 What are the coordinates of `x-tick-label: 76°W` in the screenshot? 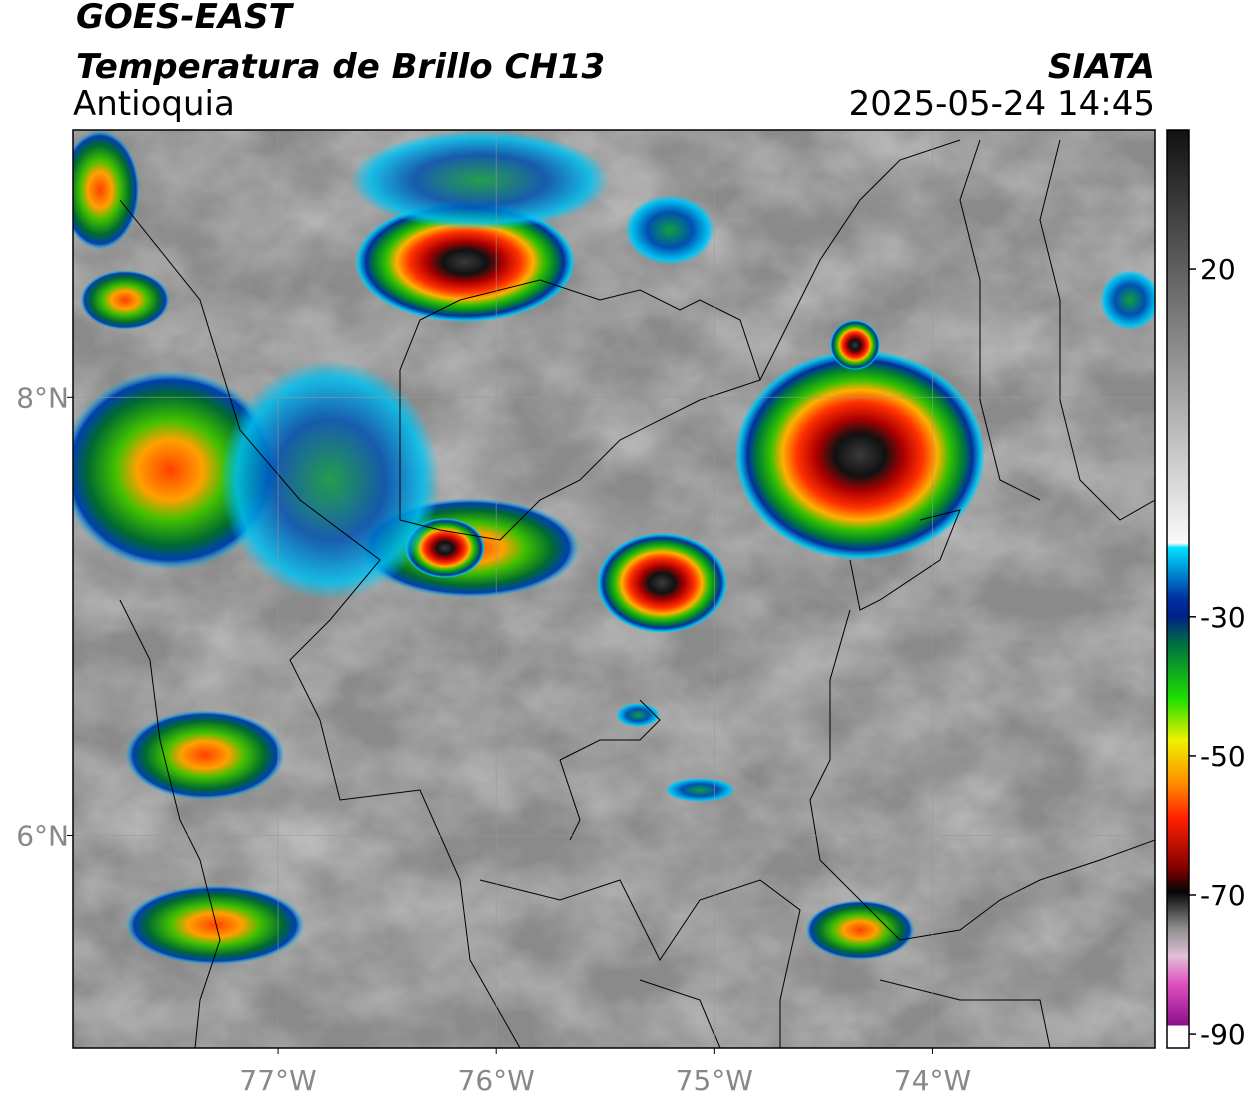 It's located at (496, 1080).